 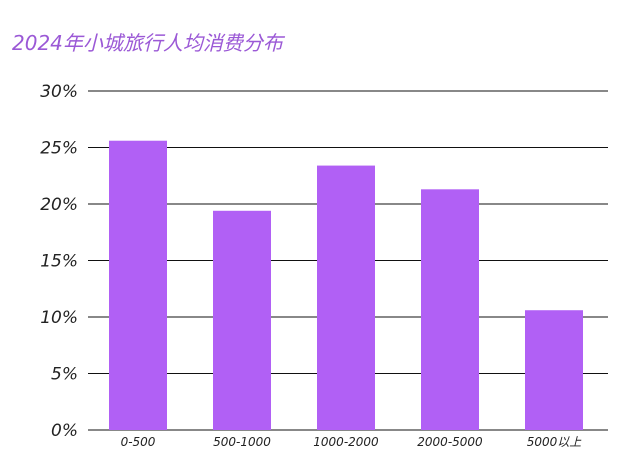 I want to click on x-category-label: 1000-2000, so click(x=346, y=442).